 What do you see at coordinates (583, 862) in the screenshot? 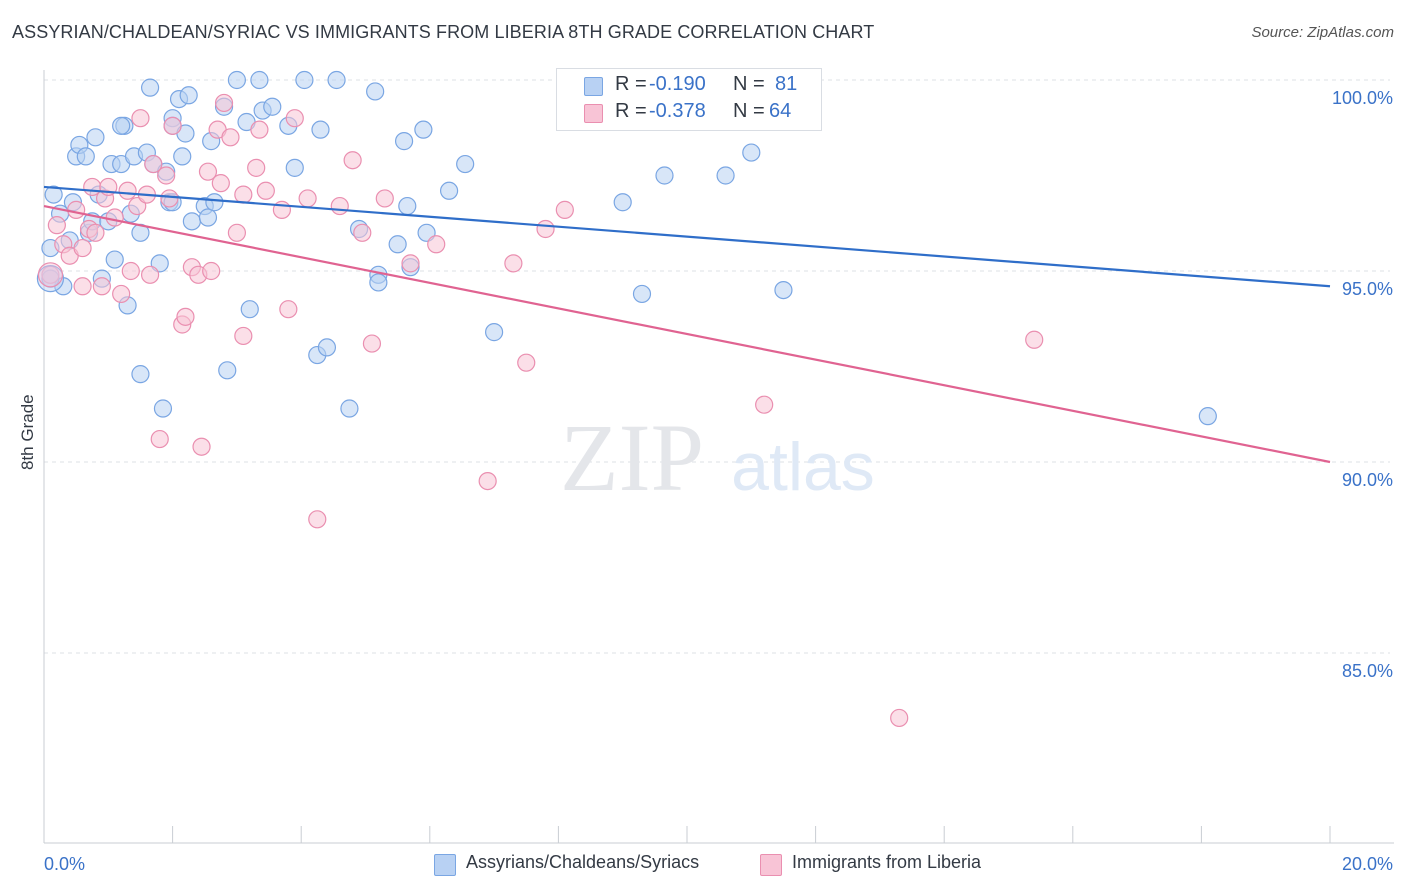
I see `series-legend-label-assyrians: Assyrians/Chaldeans/Syriacs` at bounding box center [583, 862].